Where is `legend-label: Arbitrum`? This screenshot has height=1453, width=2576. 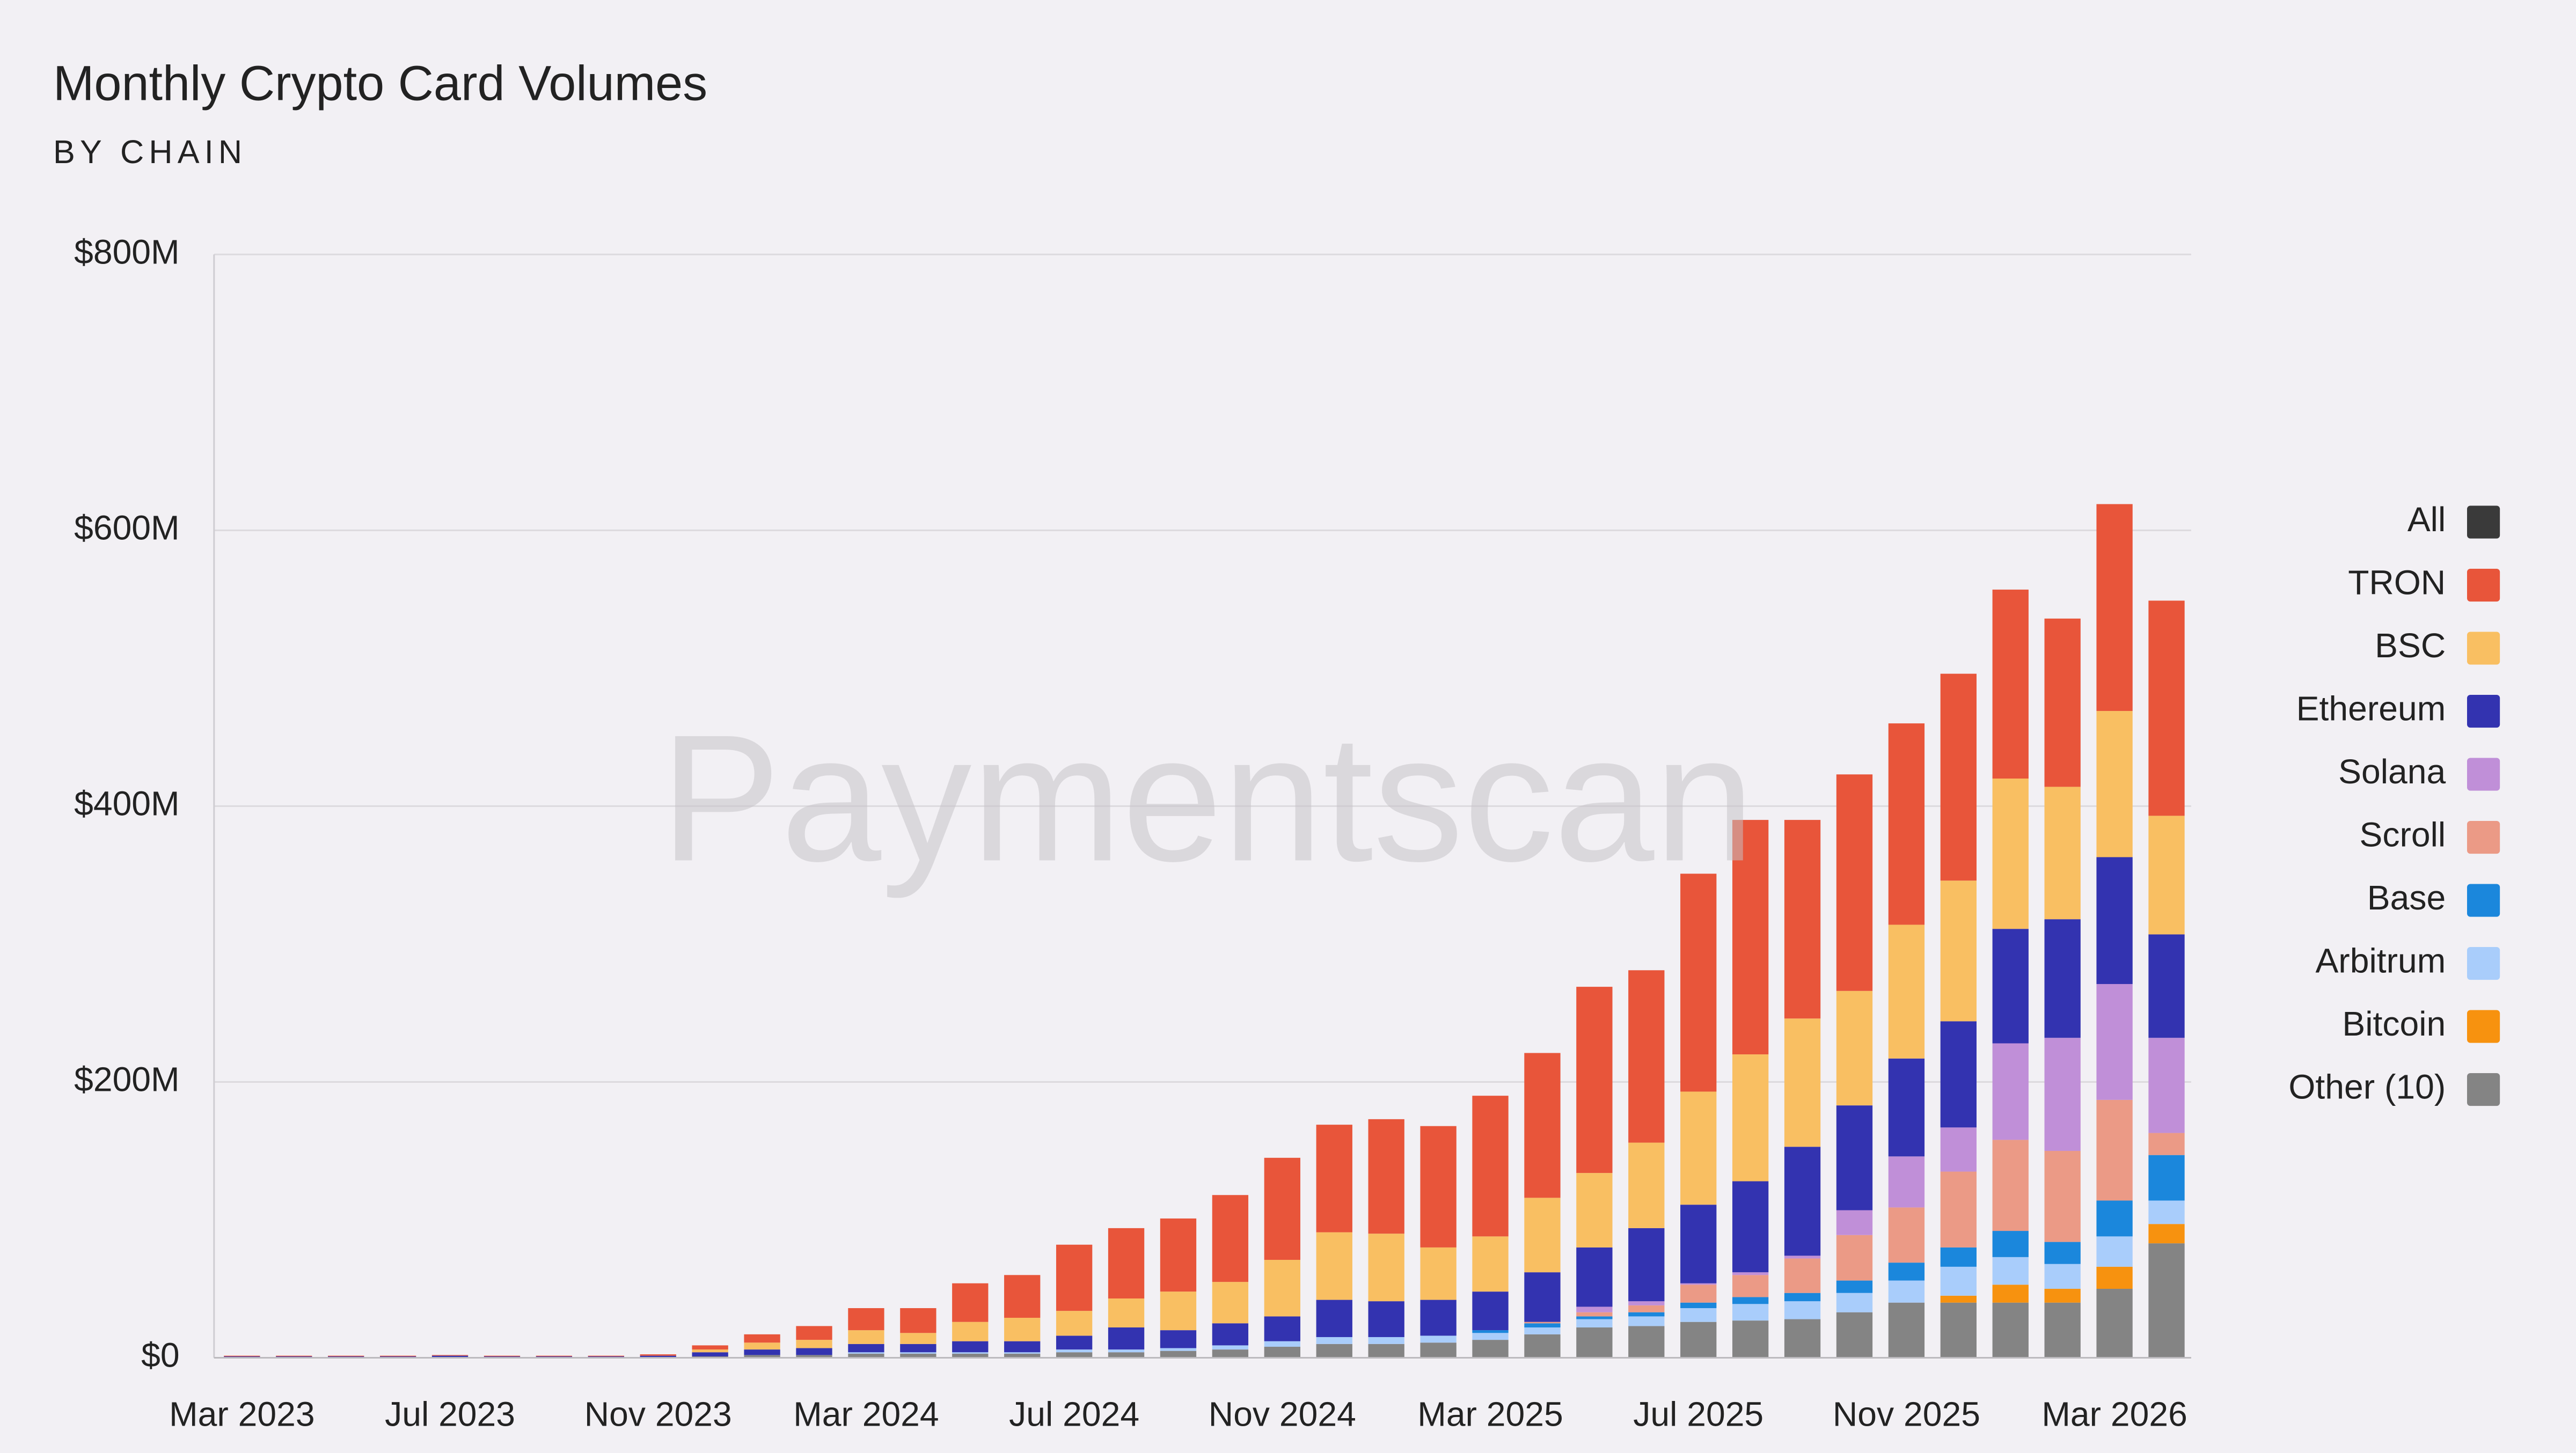 legend-label: Arbitrum is located at coordinates (2380, 961).